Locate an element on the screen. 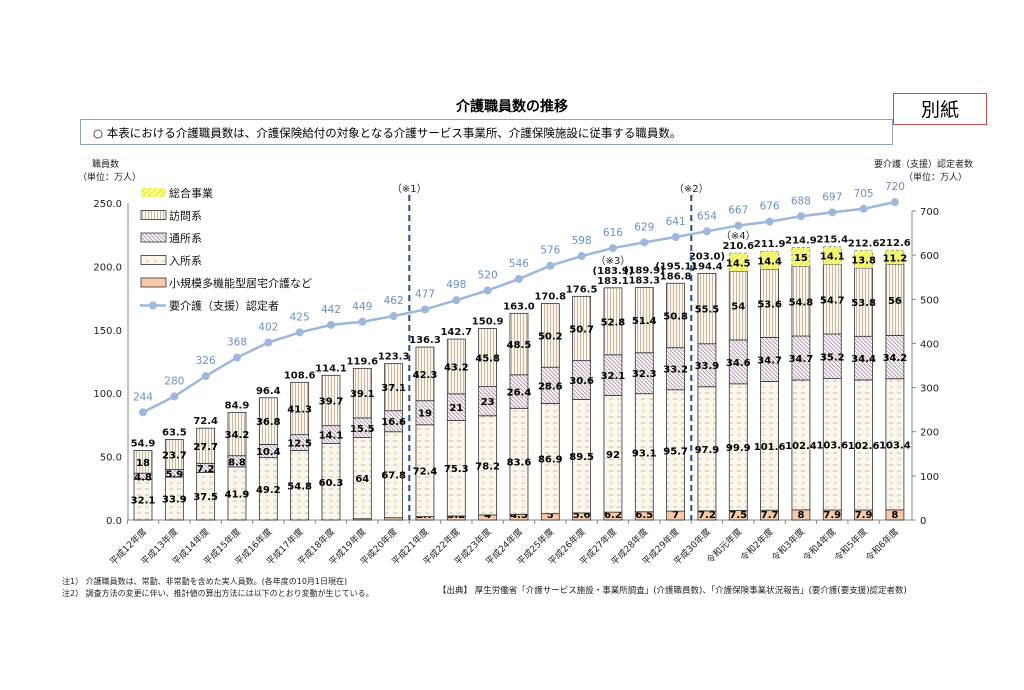  line-value-label: 688 is located at coordinates (801, 201).